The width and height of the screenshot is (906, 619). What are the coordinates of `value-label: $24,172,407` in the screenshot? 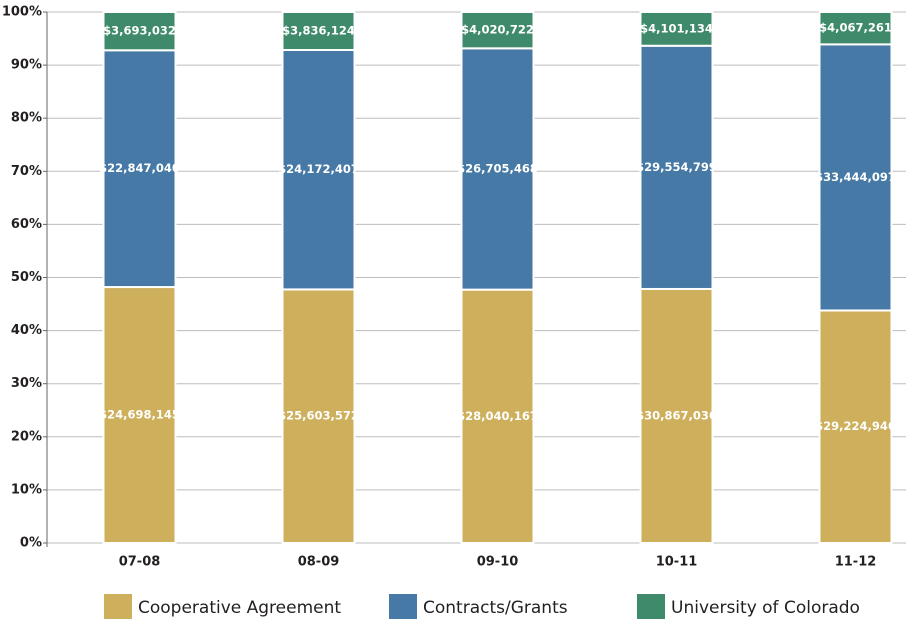 It's located at (318, 169).